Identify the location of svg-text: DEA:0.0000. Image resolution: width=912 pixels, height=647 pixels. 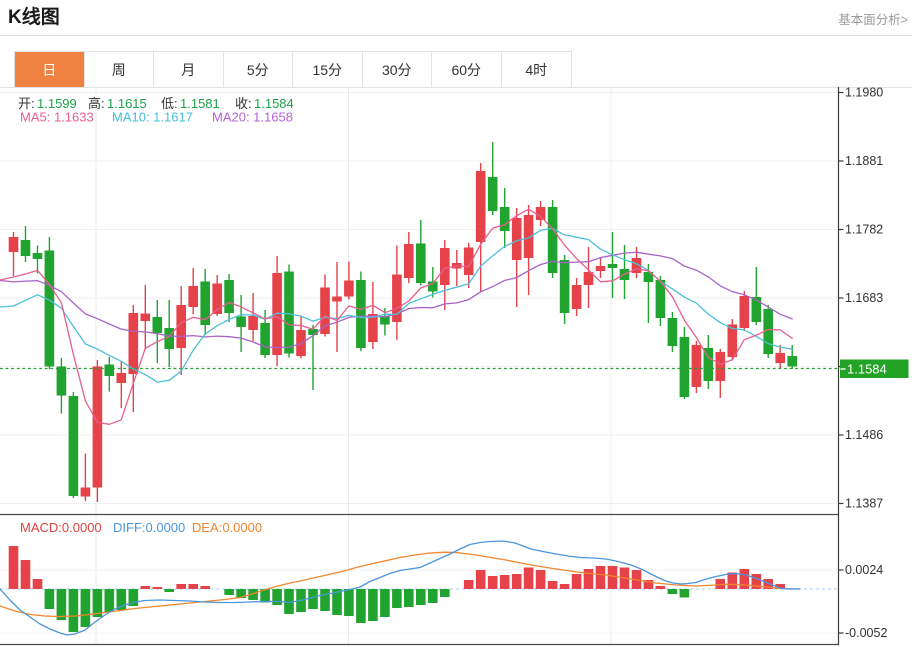
(227, 527).